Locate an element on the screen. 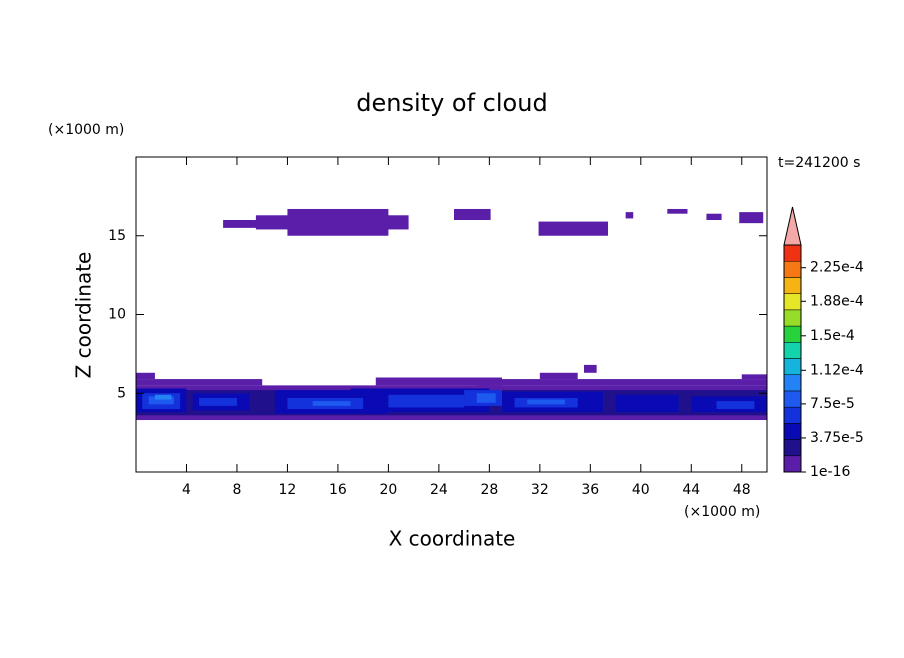 This screenshot has height=658, width=904. colorbar-frame is located at coordinates (792, 358).